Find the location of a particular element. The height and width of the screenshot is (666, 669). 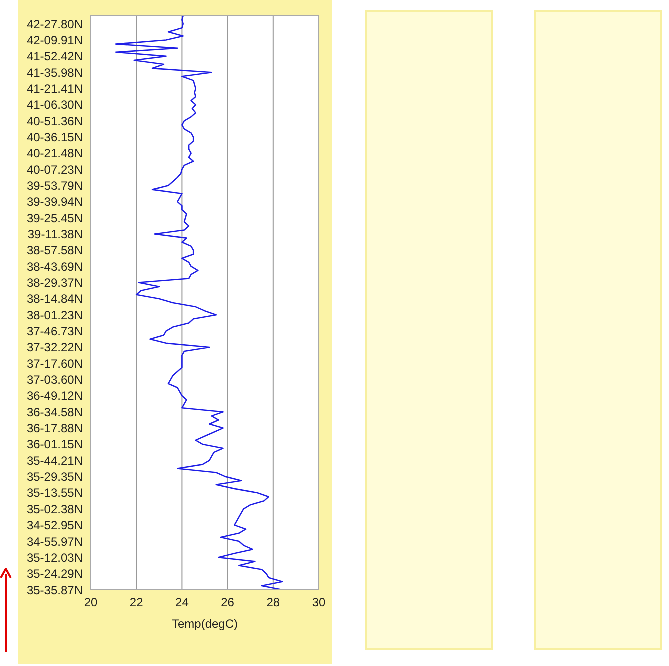

x-tick-label: 30 is located at coordinates (319, 603).